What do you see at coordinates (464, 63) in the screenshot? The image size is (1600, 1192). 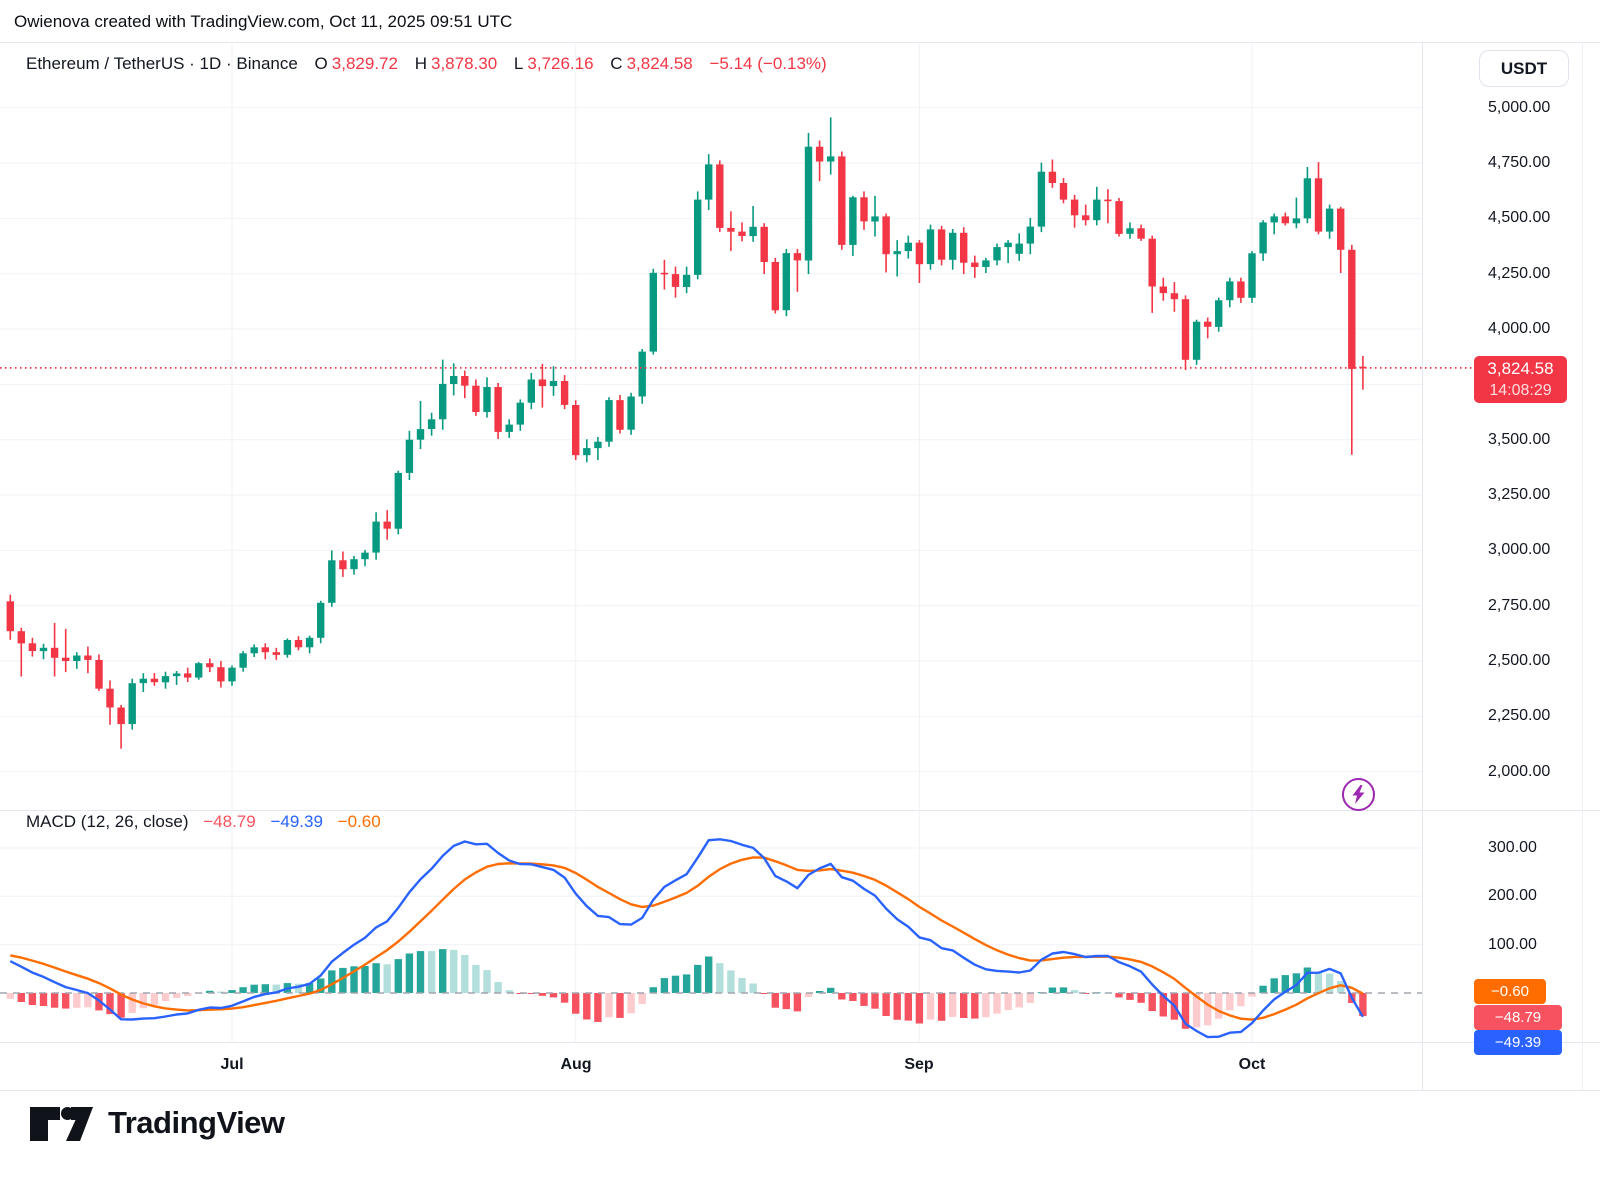 I see `high-value: 3,878.30` at bounding box center [464, 63].